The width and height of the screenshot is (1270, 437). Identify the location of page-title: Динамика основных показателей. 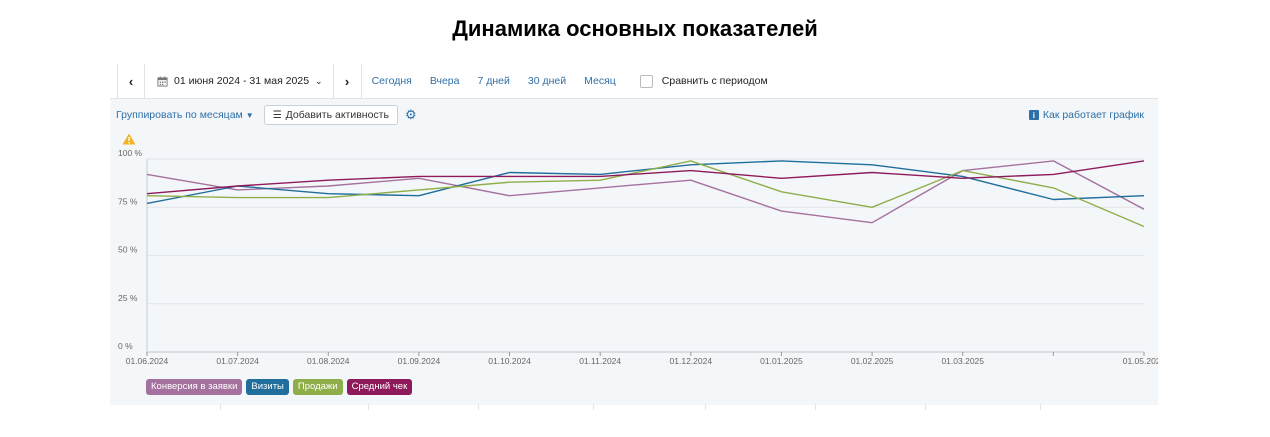
(635, 28).